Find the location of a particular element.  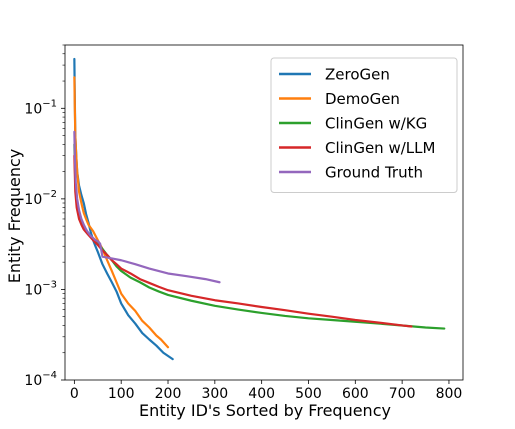

series-line-demogen is located at coordinates (121, 212).